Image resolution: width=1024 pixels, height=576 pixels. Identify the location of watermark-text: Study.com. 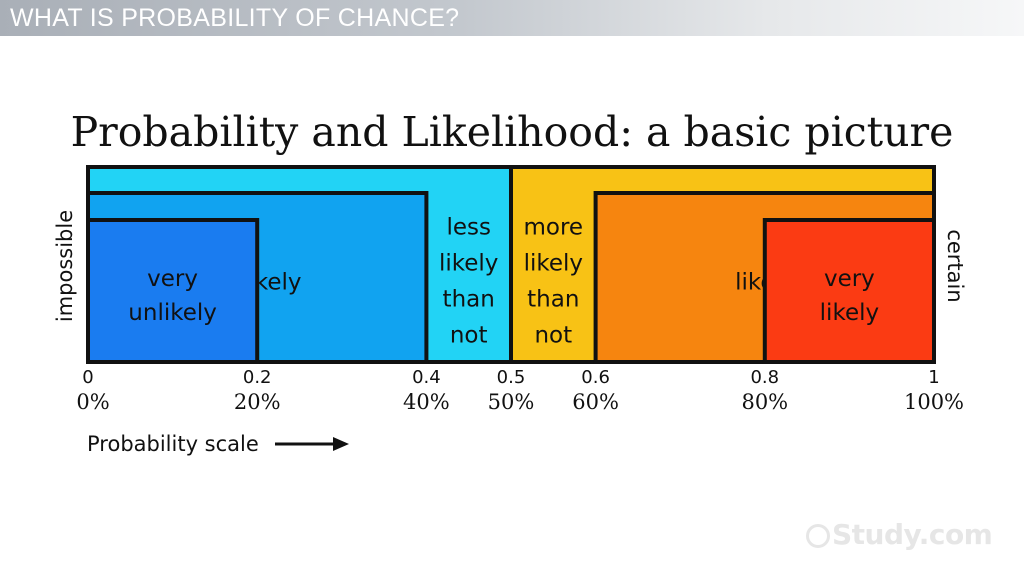
(912, 534).